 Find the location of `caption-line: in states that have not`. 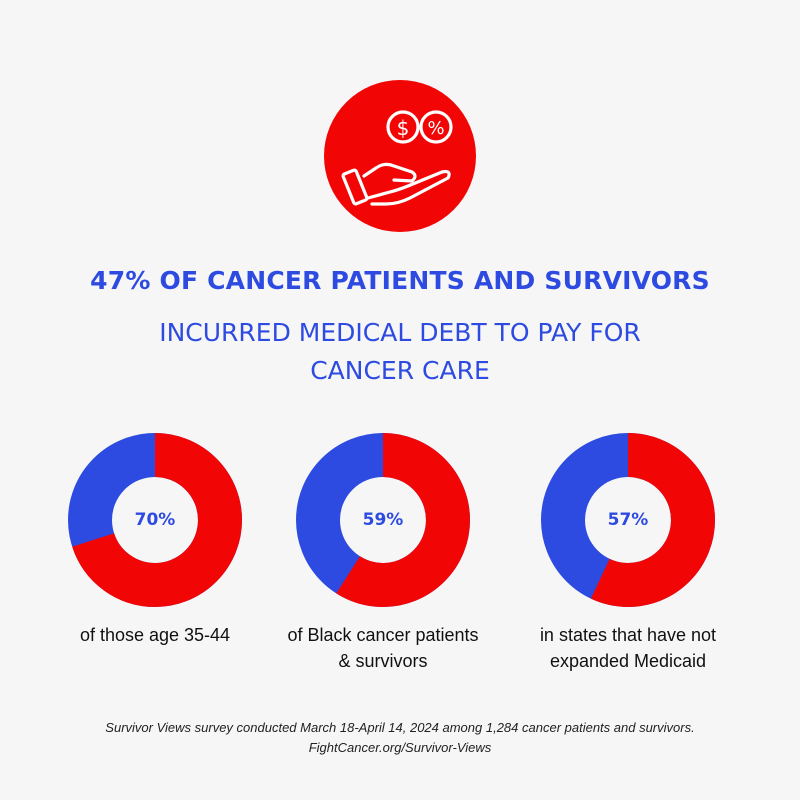

caption-line: in states that have not is located at coordinates (628, 635).